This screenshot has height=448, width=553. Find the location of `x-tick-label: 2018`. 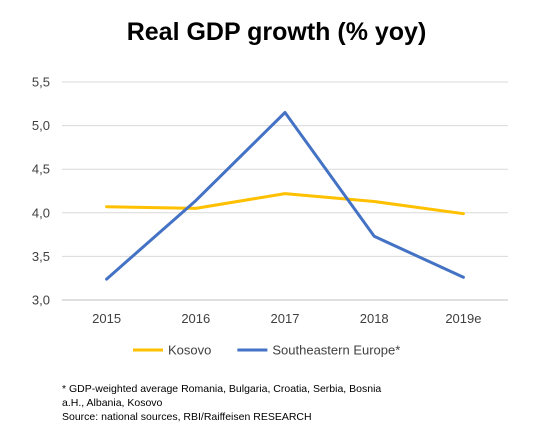

x-tick-label: 2018 is located at coordinates (374, 318).